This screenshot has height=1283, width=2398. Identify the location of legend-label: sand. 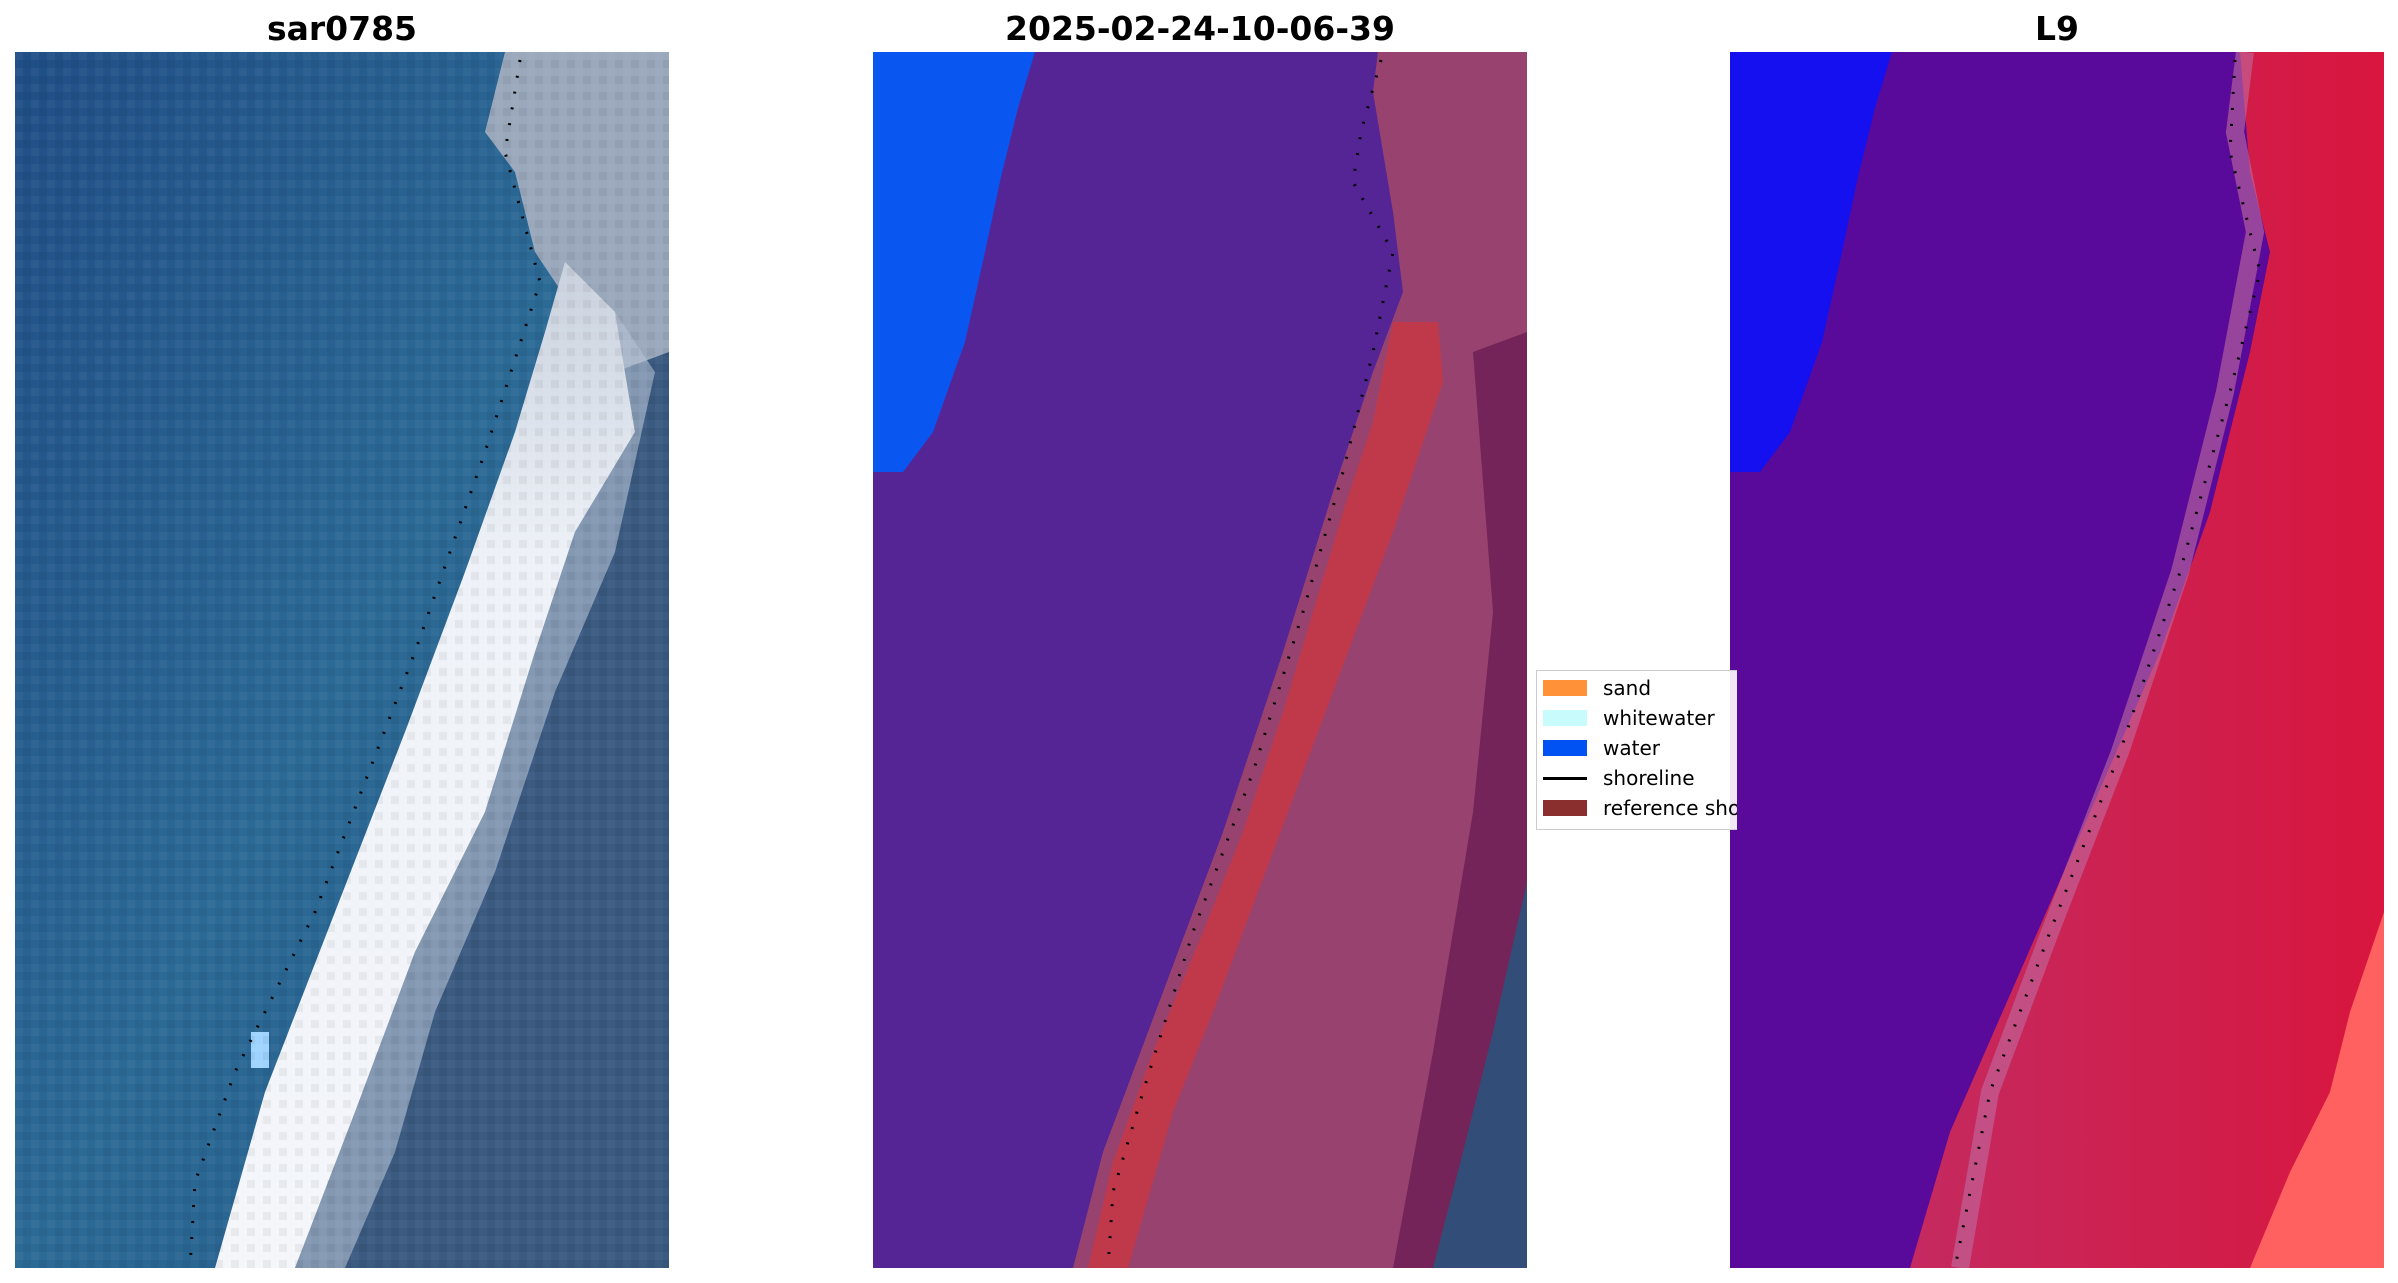
(1627, 688).